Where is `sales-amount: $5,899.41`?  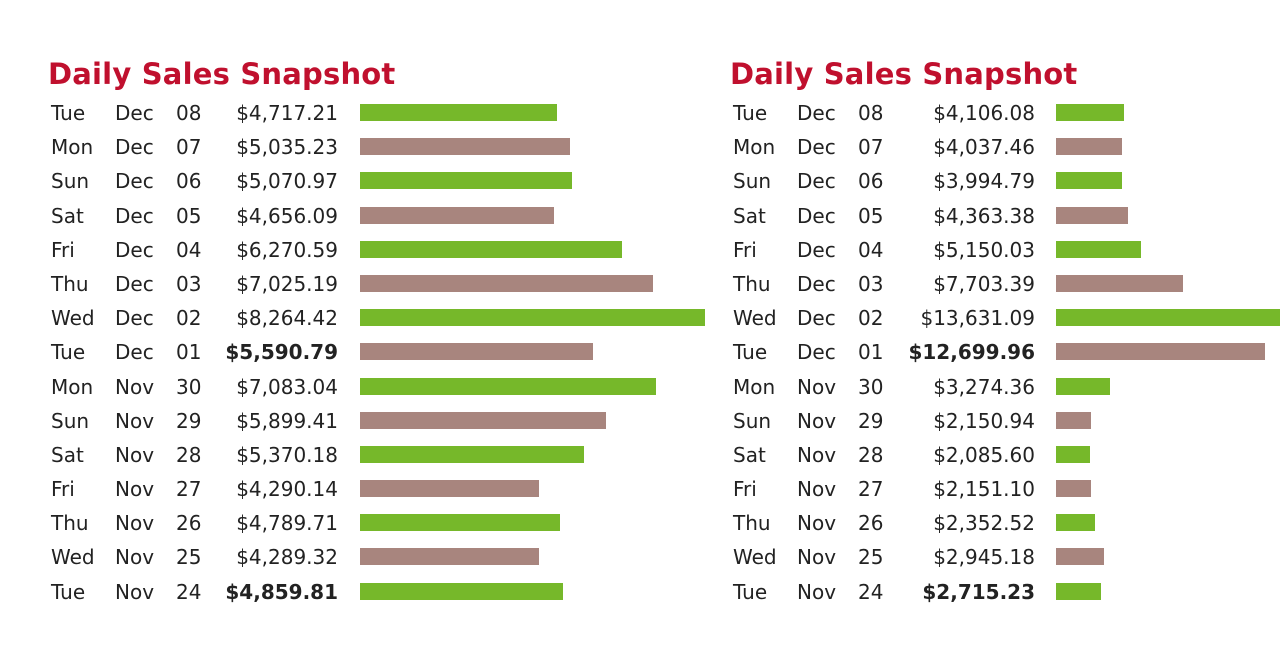 sales-amount: $5,899.41 is located at coordinates (287, 420).